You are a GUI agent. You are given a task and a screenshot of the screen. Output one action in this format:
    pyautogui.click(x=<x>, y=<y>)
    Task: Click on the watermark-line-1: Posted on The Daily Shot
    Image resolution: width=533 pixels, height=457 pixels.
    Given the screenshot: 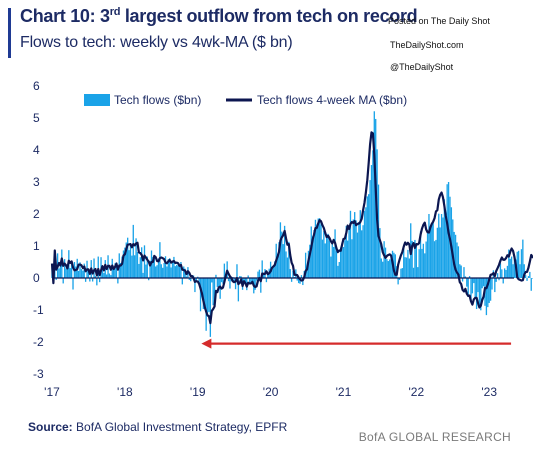 What is the action you would take?
    pyautogui.click(x=439, y=21)
    